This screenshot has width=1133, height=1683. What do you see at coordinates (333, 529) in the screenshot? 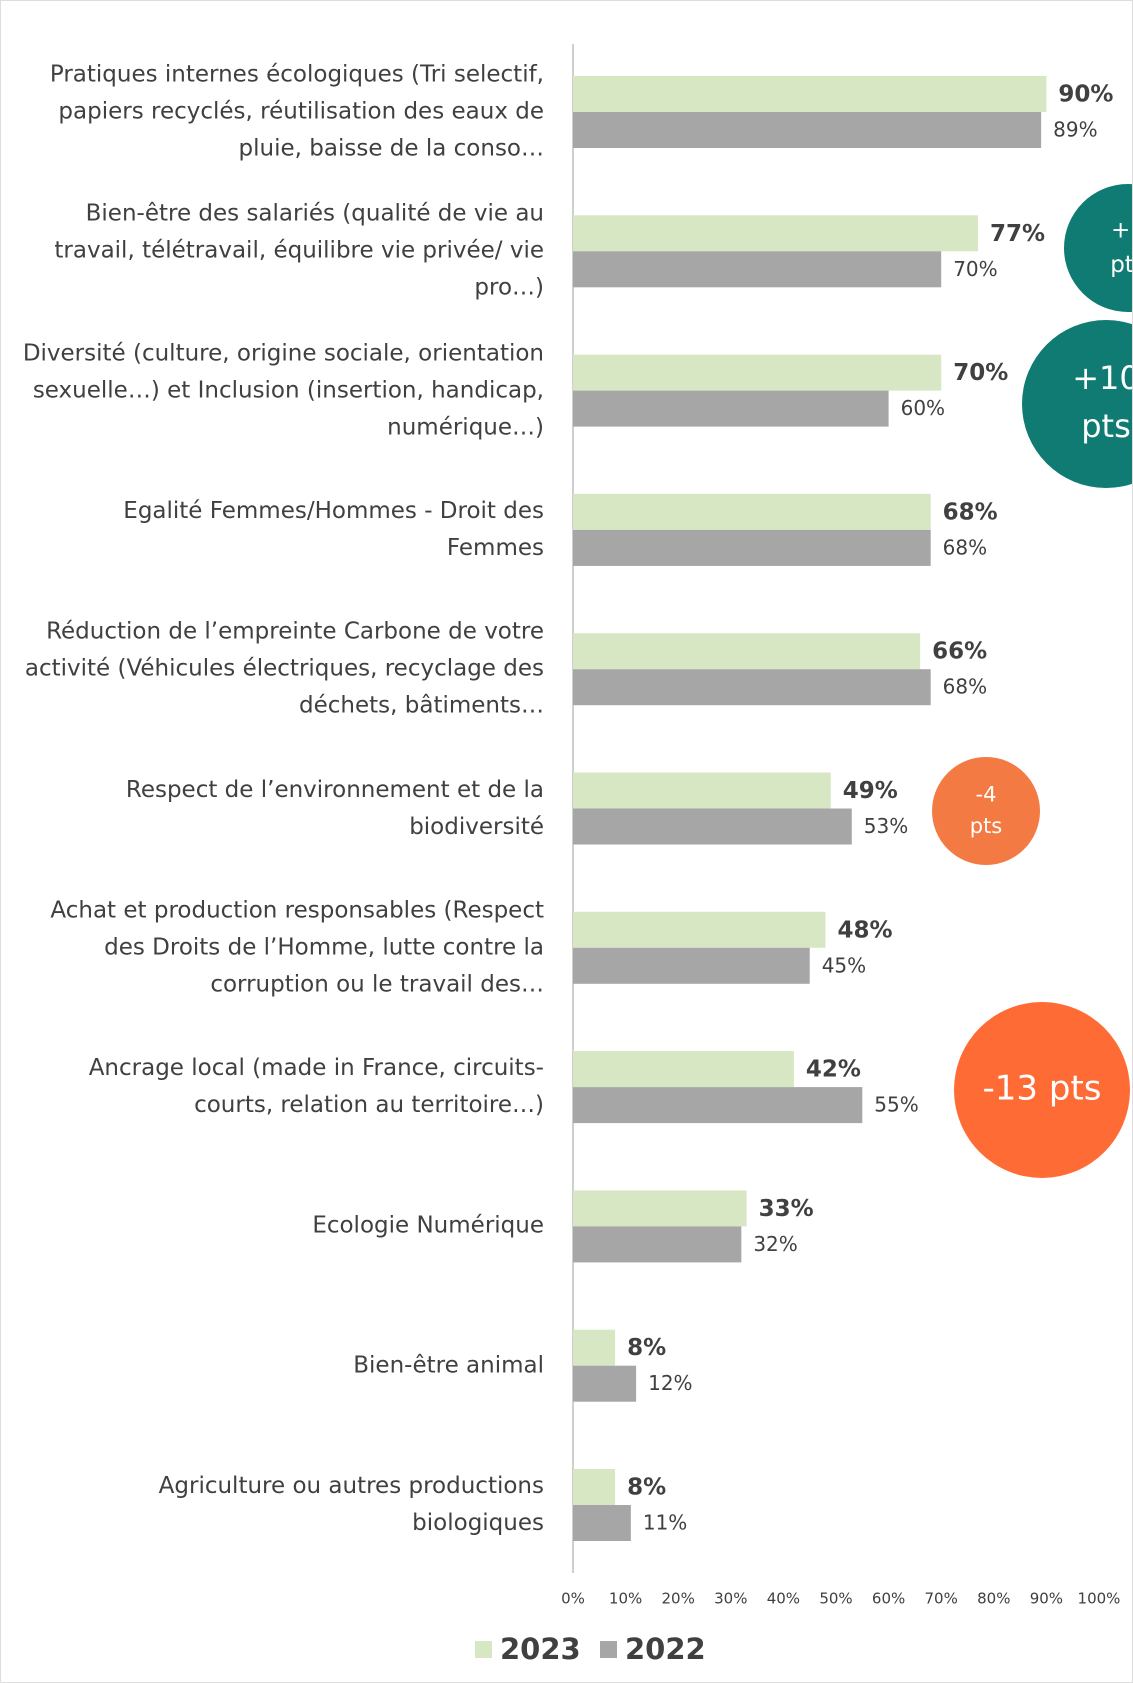
I see `category-label: Egalité Femmes/Hommes - Droit des Femmes` at bounding box center [333, 529].